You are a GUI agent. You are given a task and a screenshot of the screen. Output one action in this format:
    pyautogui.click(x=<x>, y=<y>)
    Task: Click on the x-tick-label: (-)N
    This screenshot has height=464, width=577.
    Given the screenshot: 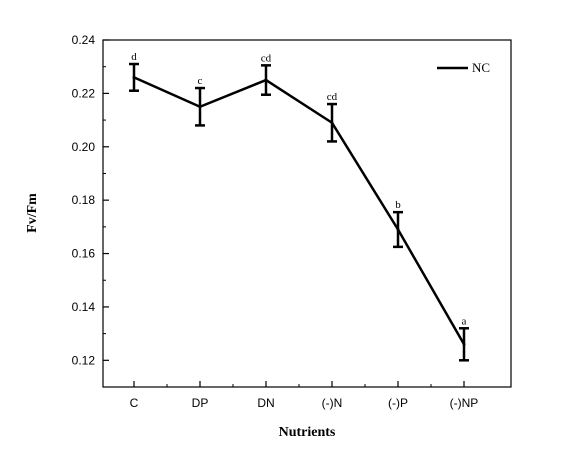 What is the action you would take?
    pyautogui.click(x=332, y=403)
    